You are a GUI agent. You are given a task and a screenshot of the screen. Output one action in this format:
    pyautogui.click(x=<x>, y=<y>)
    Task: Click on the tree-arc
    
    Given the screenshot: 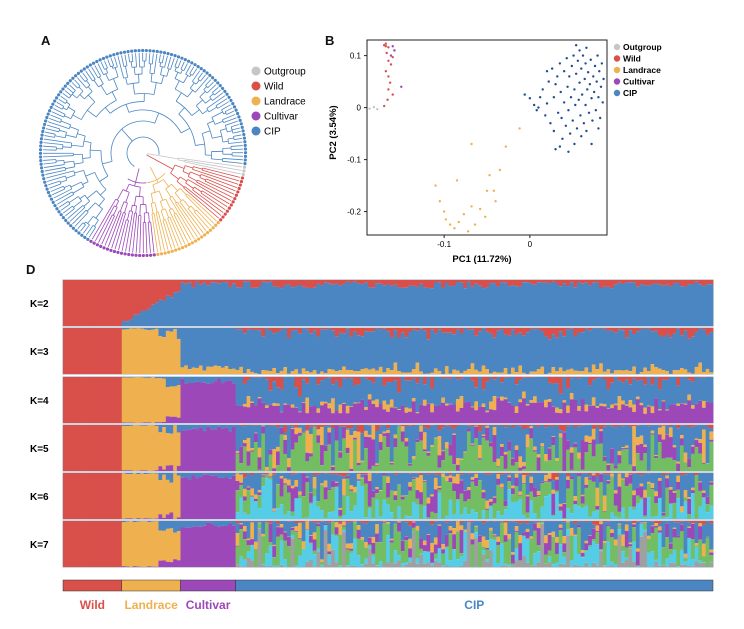 What is the action you would take?
    pyautogui.click(x=101, y=85)
    